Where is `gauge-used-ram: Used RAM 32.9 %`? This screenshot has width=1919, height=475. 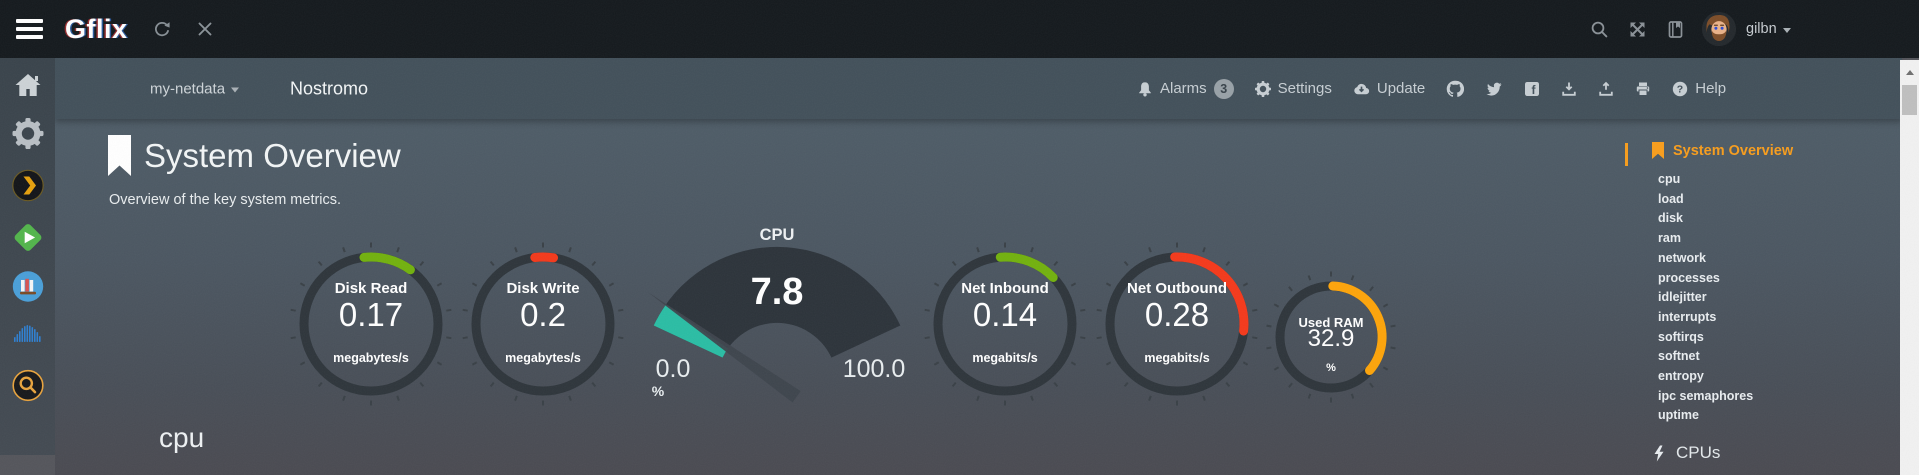 gauge-used-ram: Used RAM 32.9 % is located at coordinates (1331, 337).